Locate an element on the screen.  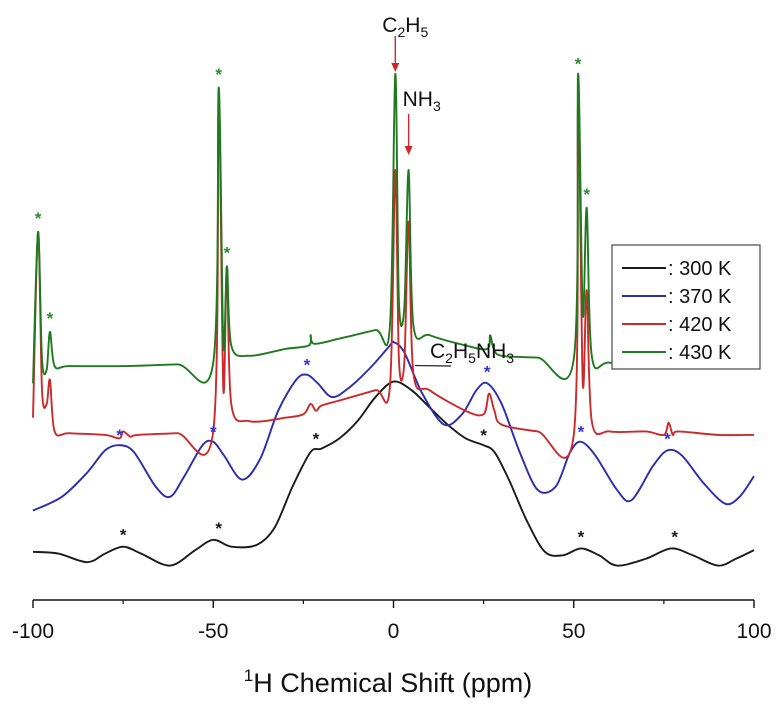
legend-label: : 300 K is located at coordinates (700, 269).